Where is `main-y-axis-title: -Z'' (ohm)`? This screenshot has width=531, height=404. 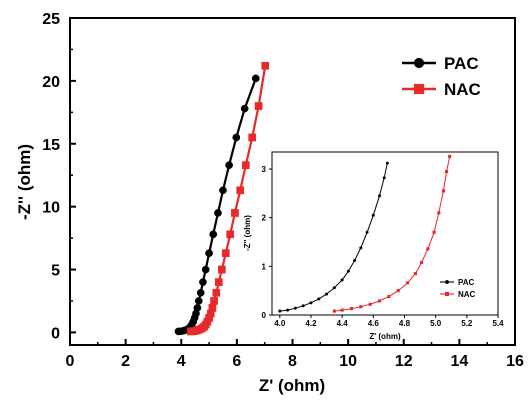 main-y-axis-title: -Z'' (ohm) is located at coordinates (24, 182).